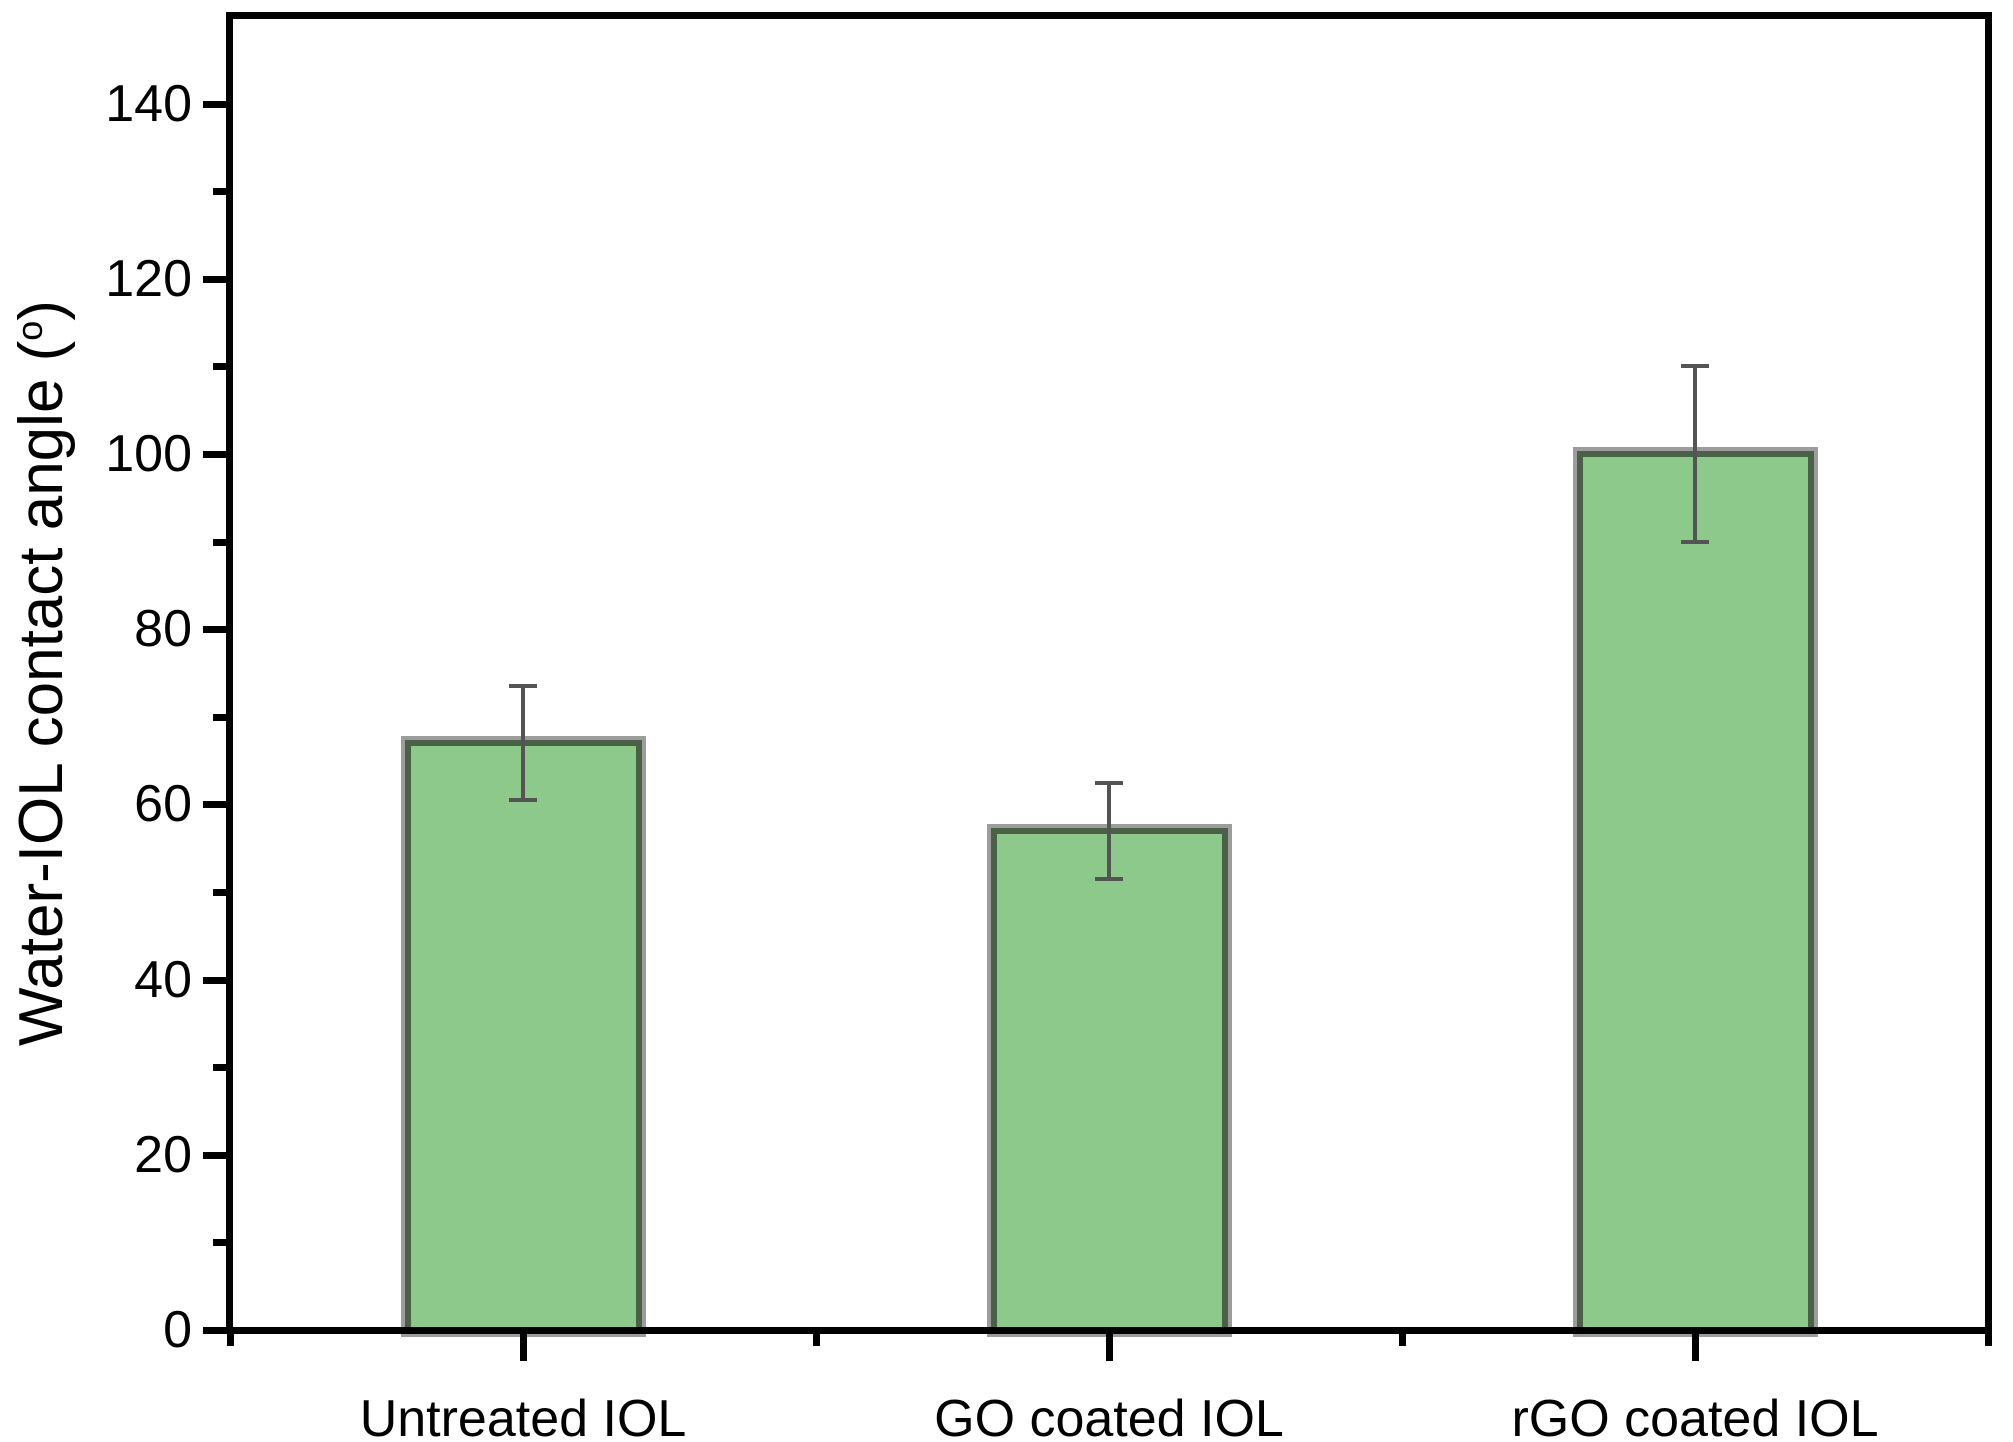 The image size is (2013, 1442). What do you see at coordinates (523, 1416) in the screenshot?
I see `x-axis-category-label: Untreated IOL` at bounding box center [523, 1416].